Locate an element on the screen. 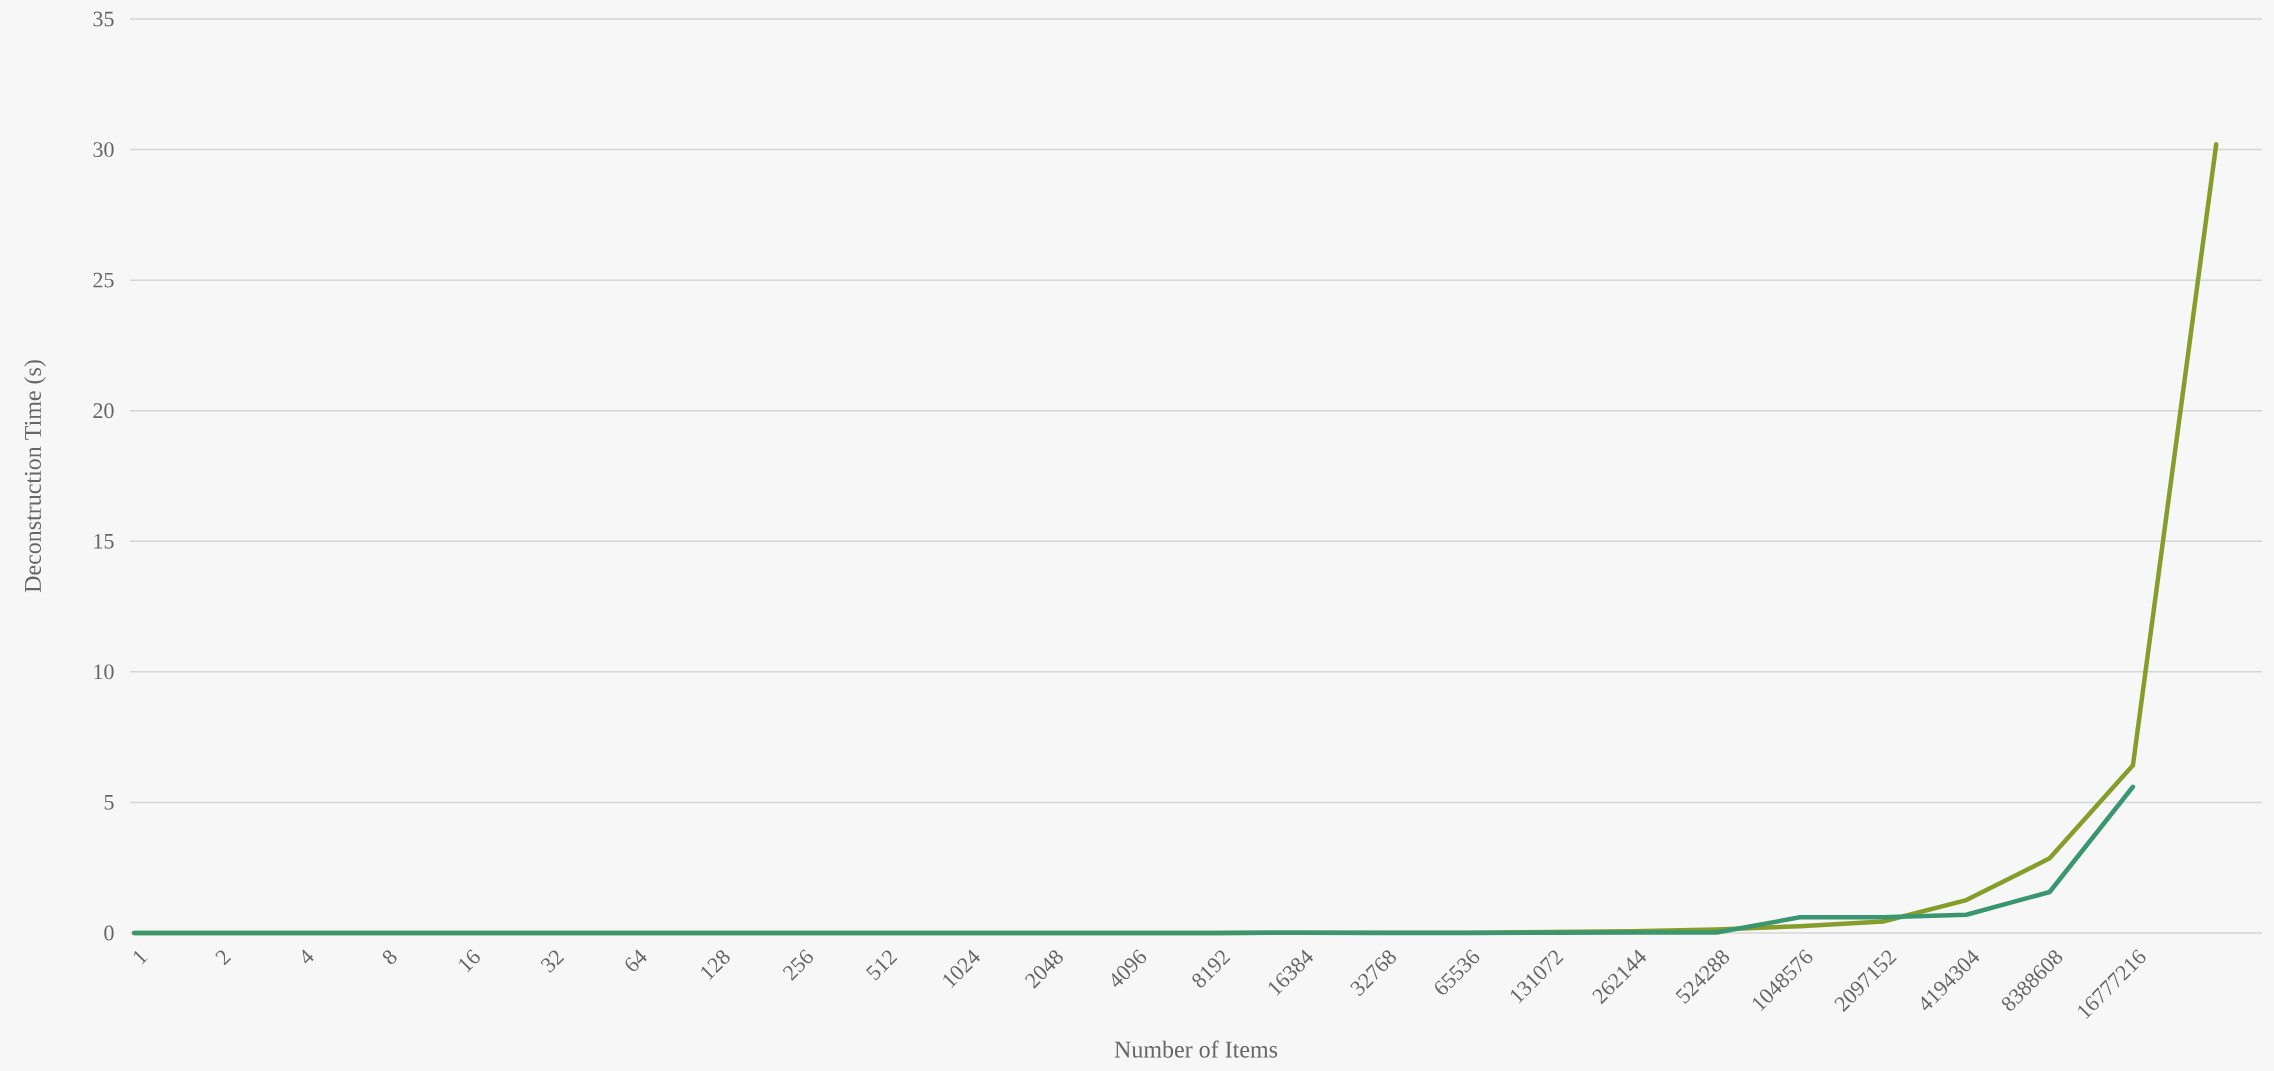  y-tick-label: 20 is located at coordinates (103, 411).